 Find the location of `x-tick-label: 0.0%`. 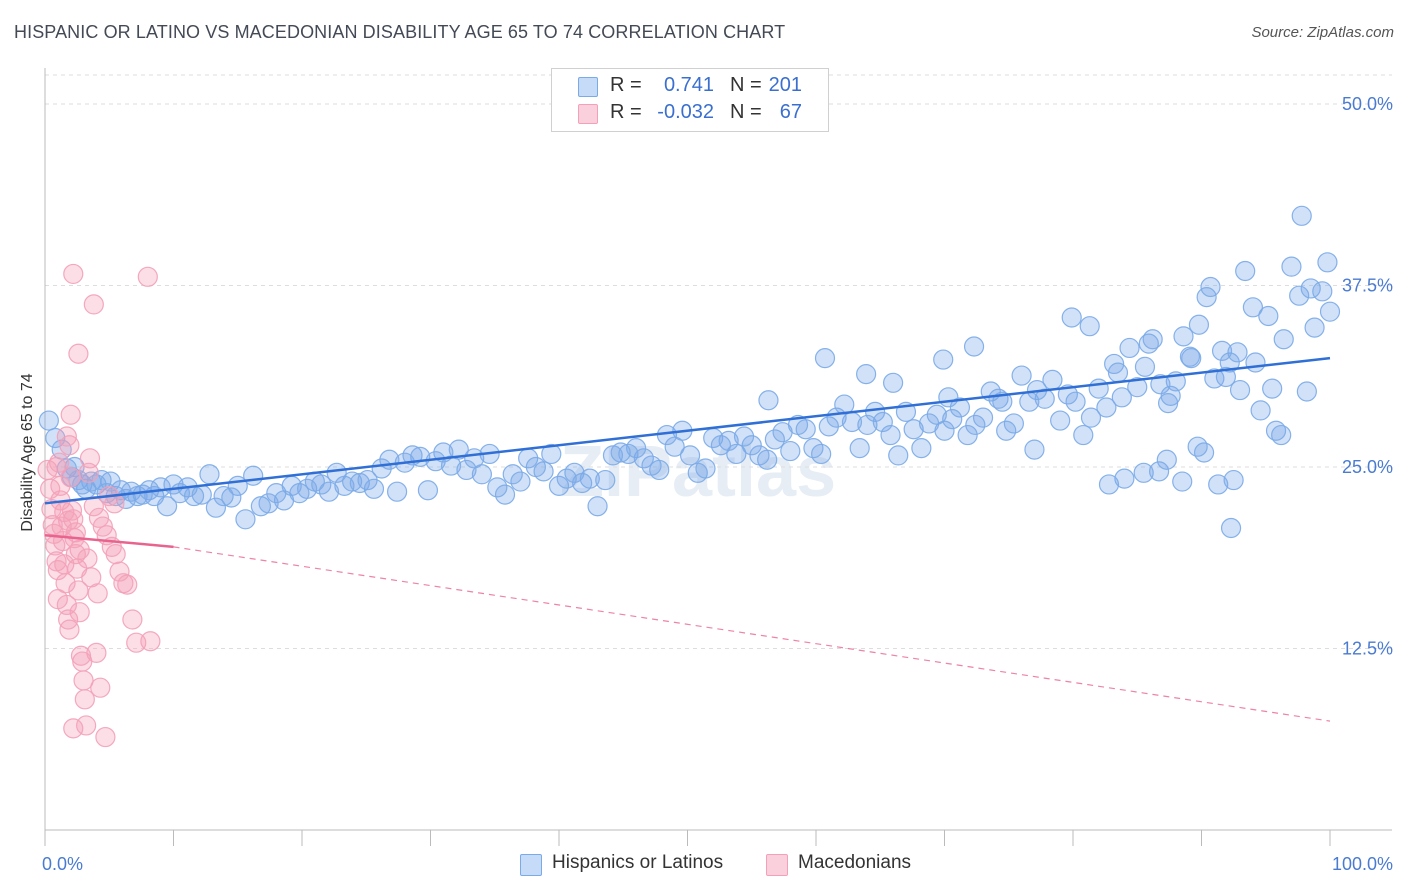

x-tick-label: 0.0% is located at coordinates (62, 864).